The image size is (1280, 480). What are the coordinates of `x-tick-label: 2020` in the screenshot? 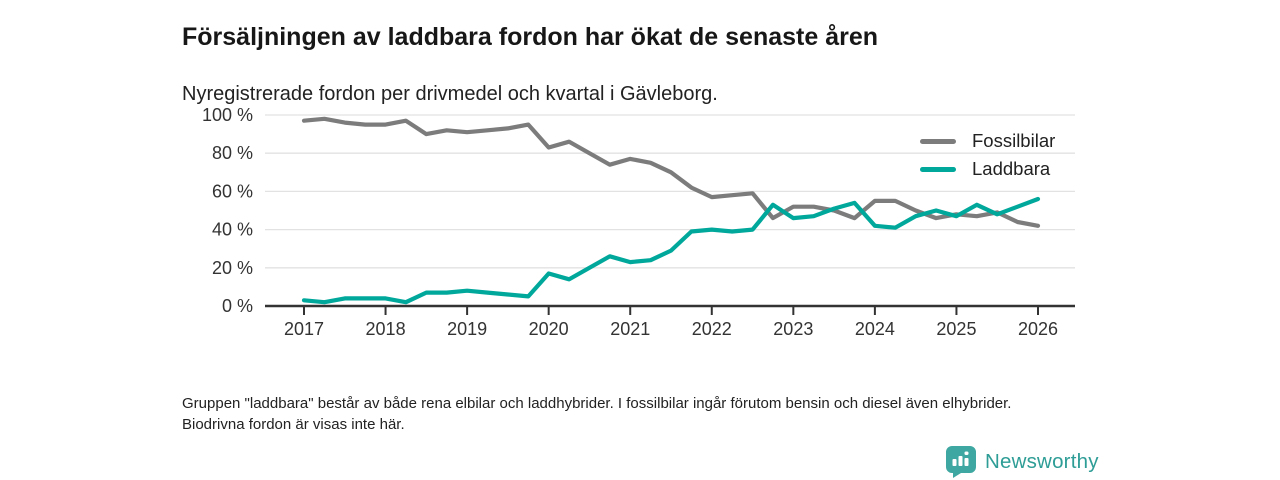 It's located at (549, 329).